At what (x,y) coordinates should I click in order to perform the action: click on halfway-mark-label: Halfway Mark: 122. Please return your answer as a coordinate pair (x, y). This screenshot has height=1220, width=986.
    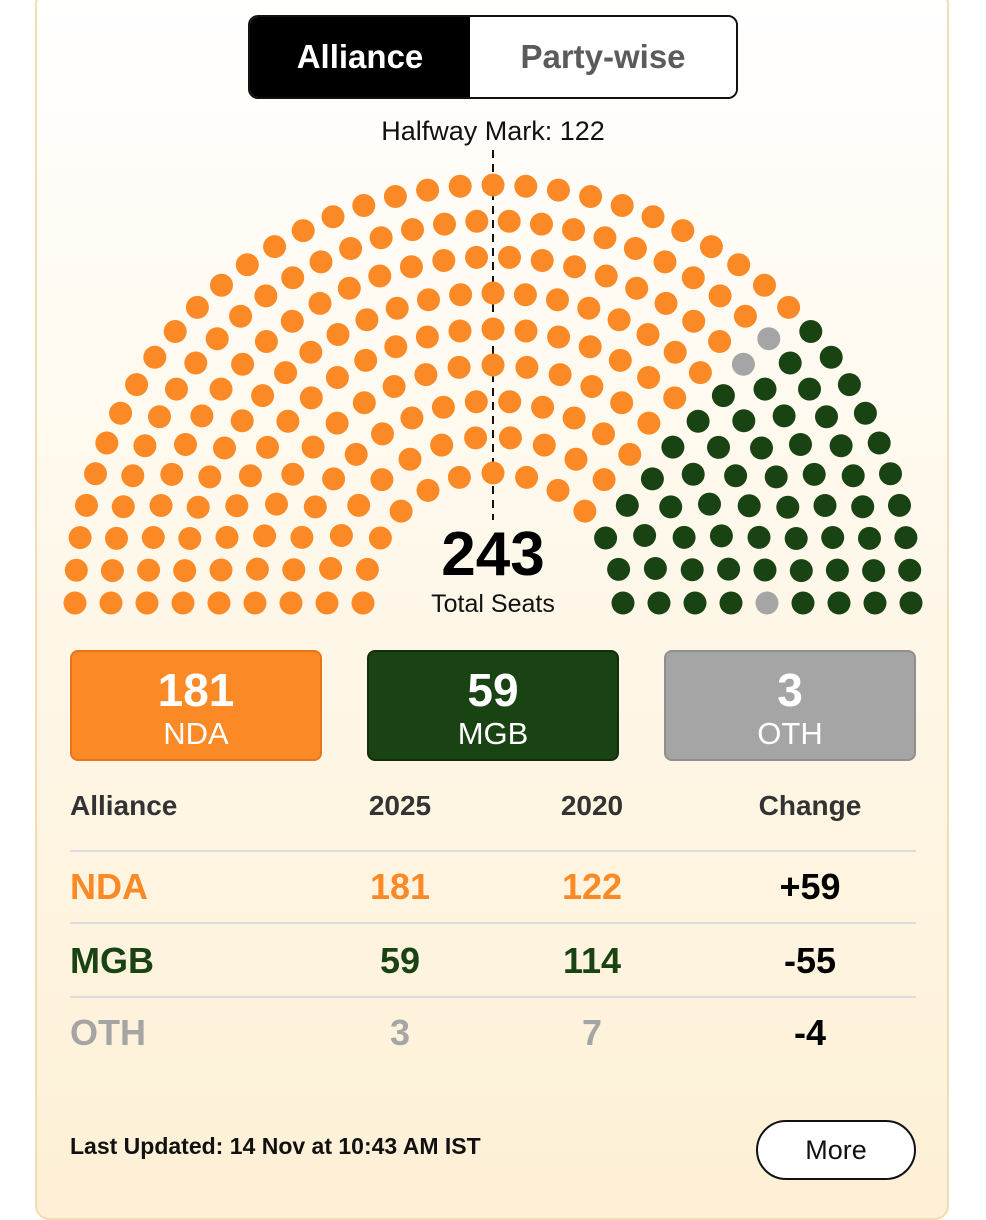
    Looking at the image, I should click on (493, 131).